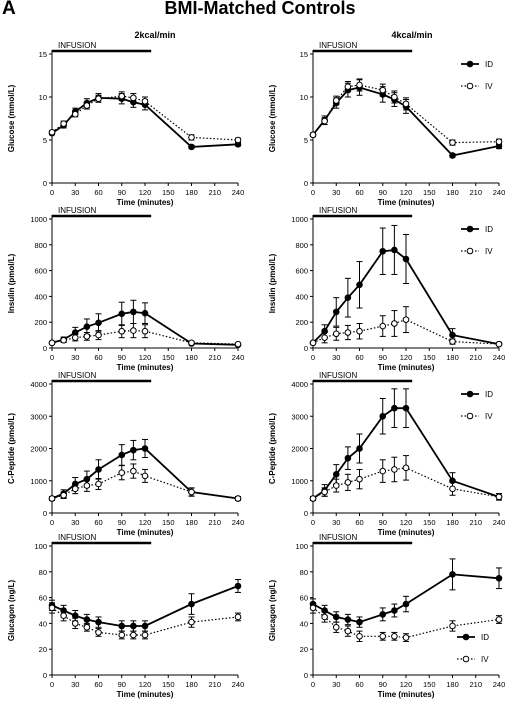  What do you see at coordinates (45, 513) in the screenshot?
I see `y-tick-label: 0` at bounding box center [45, 513].